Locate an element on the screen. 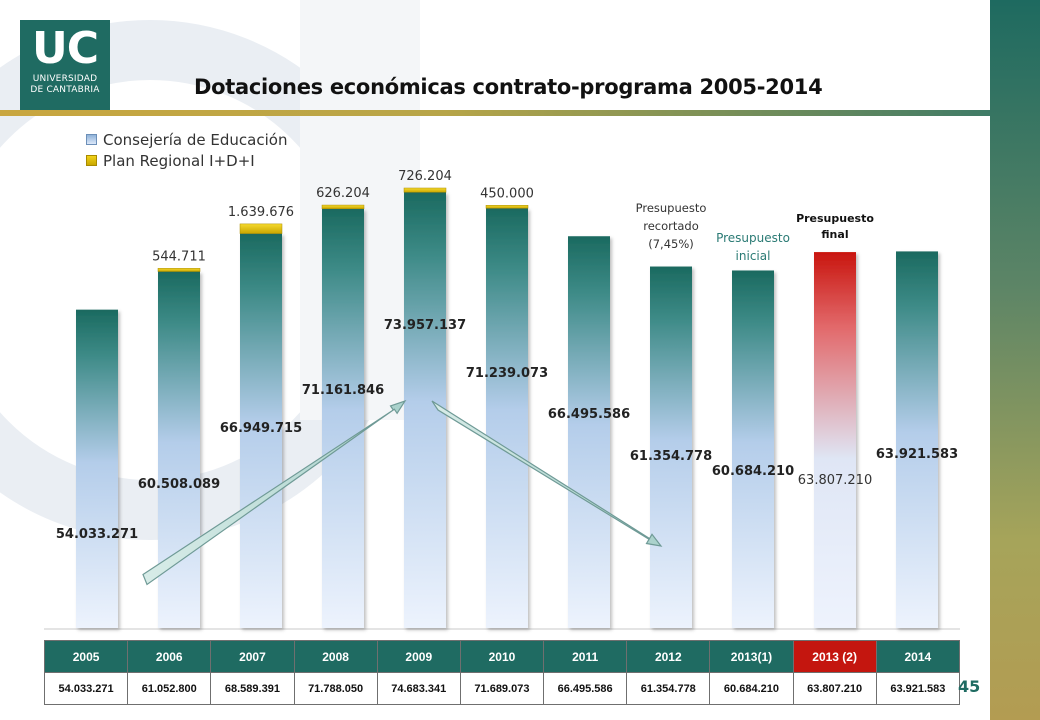 Image resolution: width=1040 pixels, height=720 pixels. table-header-2007: 2007 is located at coordinates (252, 656).